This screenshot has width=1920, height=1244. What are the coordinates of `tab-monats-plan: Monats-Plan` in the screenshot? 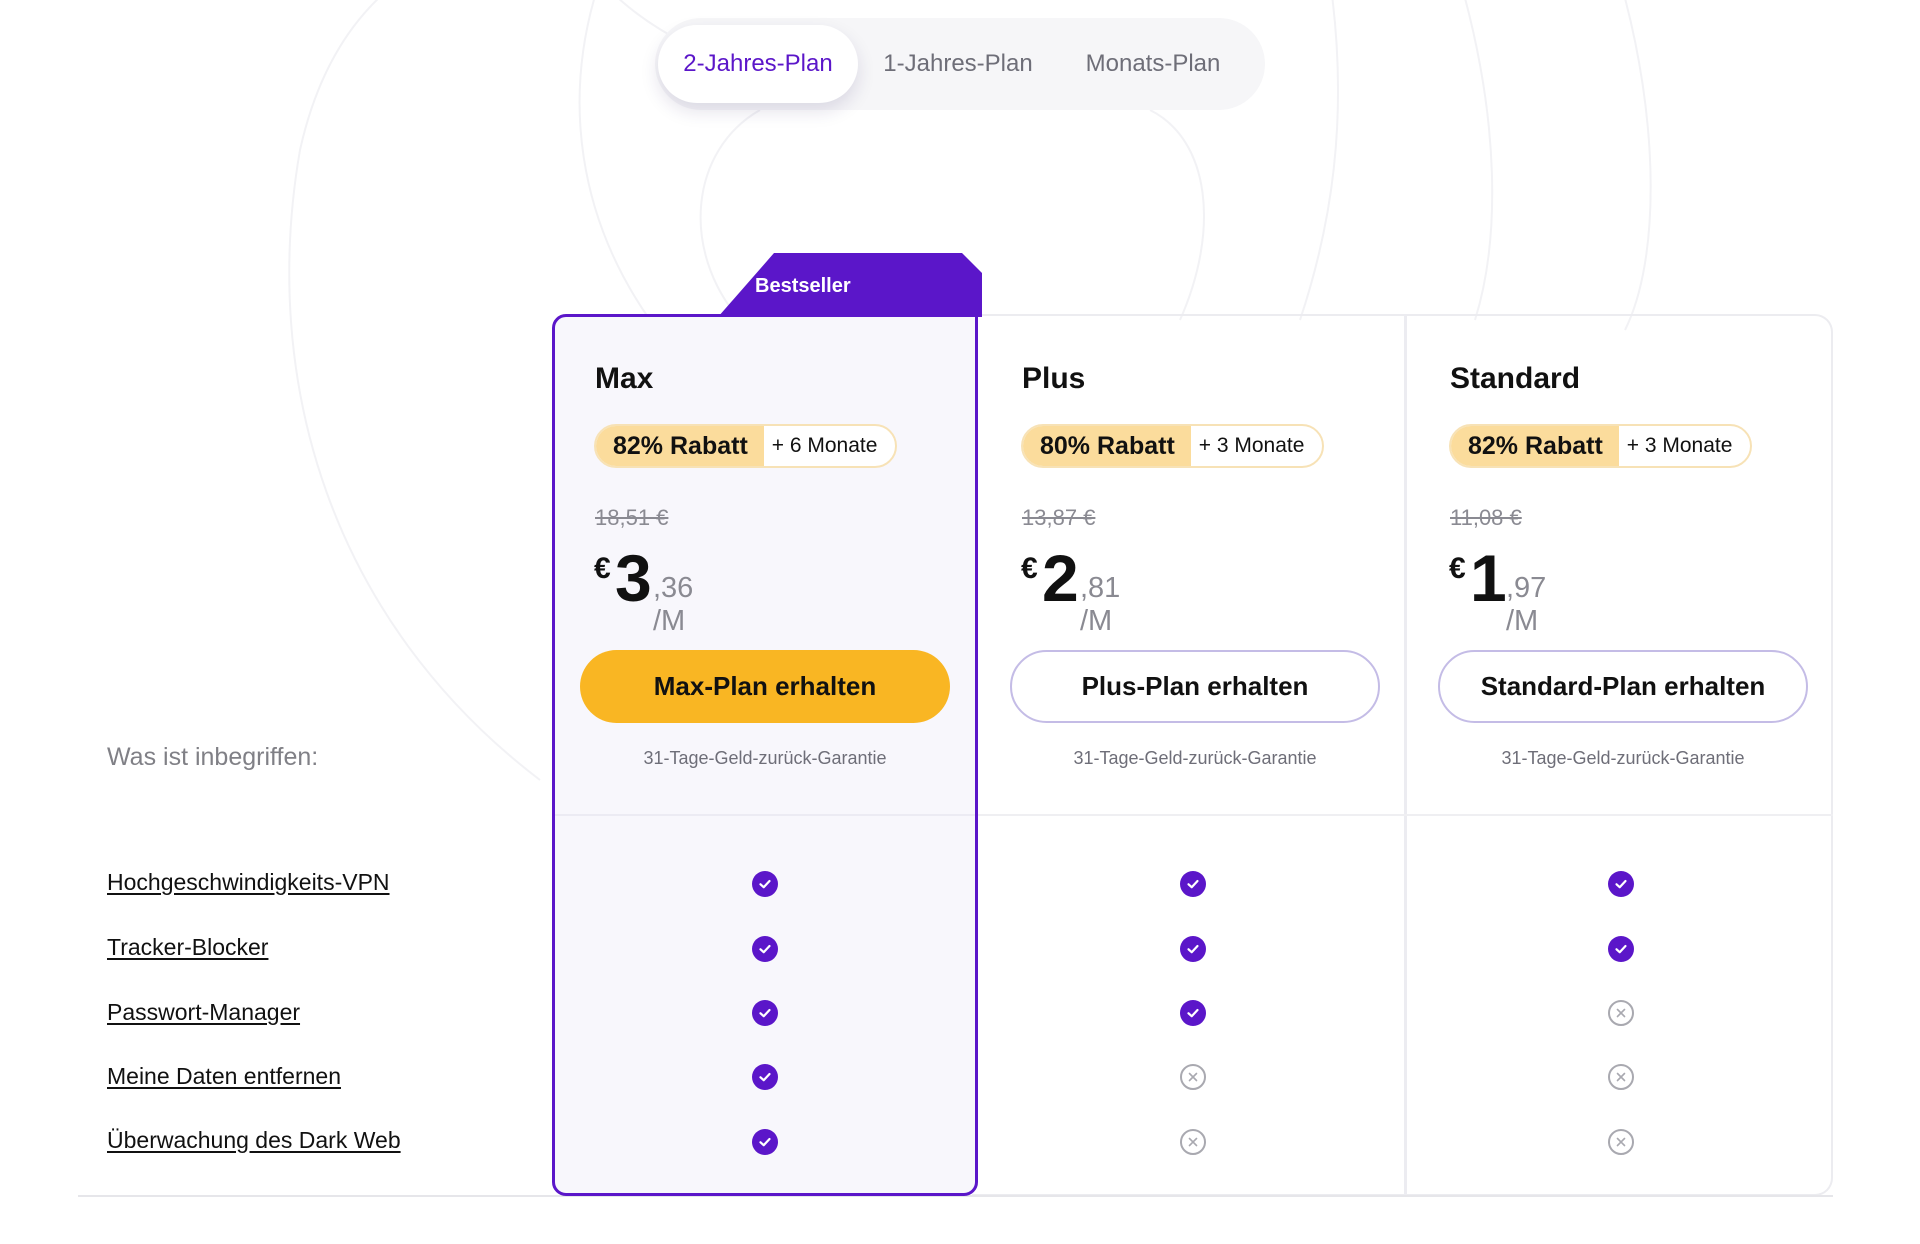 It's located at (1153, 63).